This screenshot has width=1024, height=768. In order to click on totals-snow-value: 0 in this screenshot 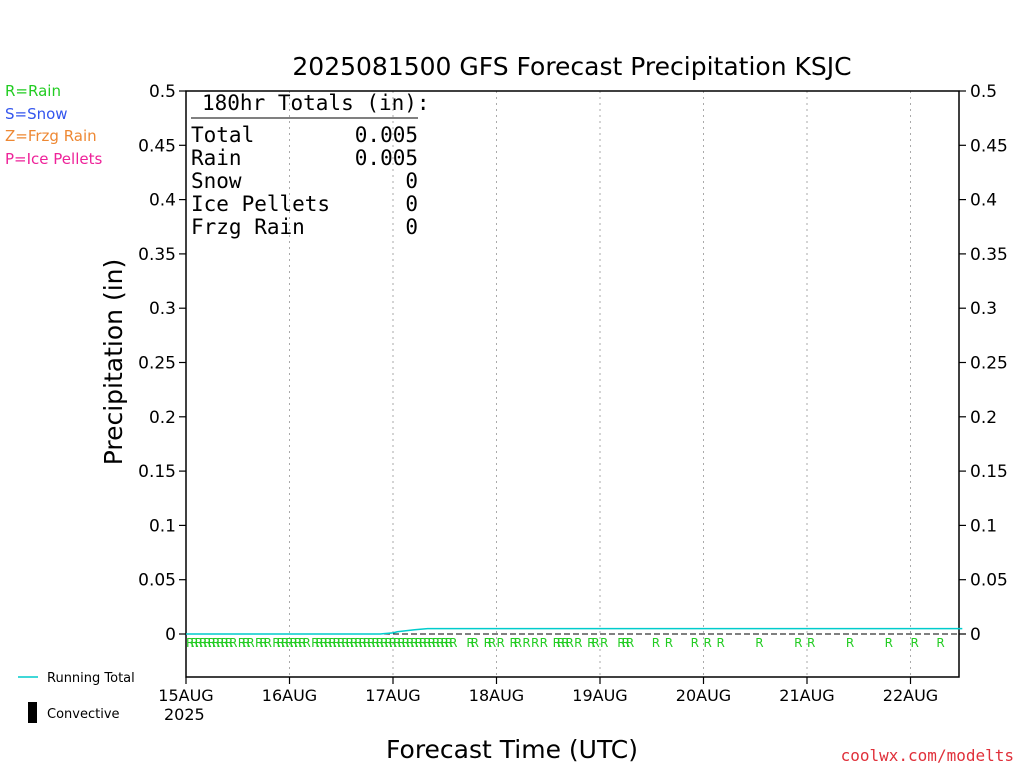, I will do `click(411, 181)`.